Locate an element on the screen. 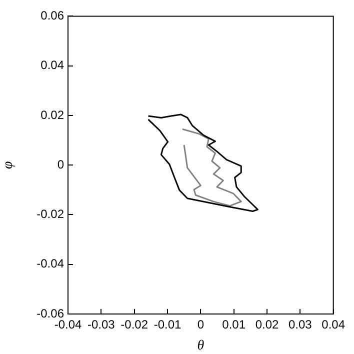  x-tick-label: -0.02 is located at coordinates (134, 325).